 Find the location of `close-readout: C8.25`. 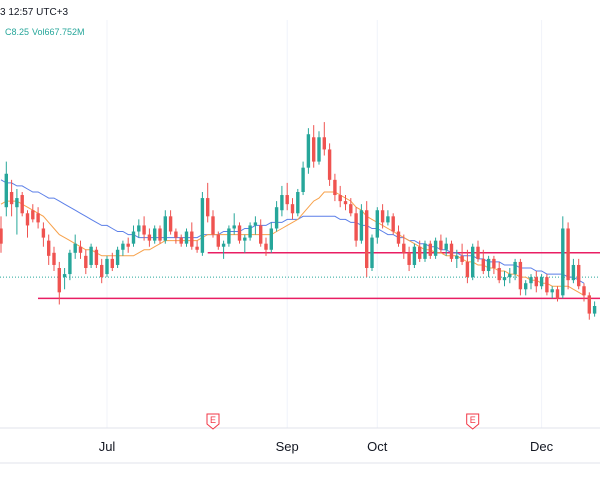

close-readout: C8.25 is located at coordinates (17, 32).